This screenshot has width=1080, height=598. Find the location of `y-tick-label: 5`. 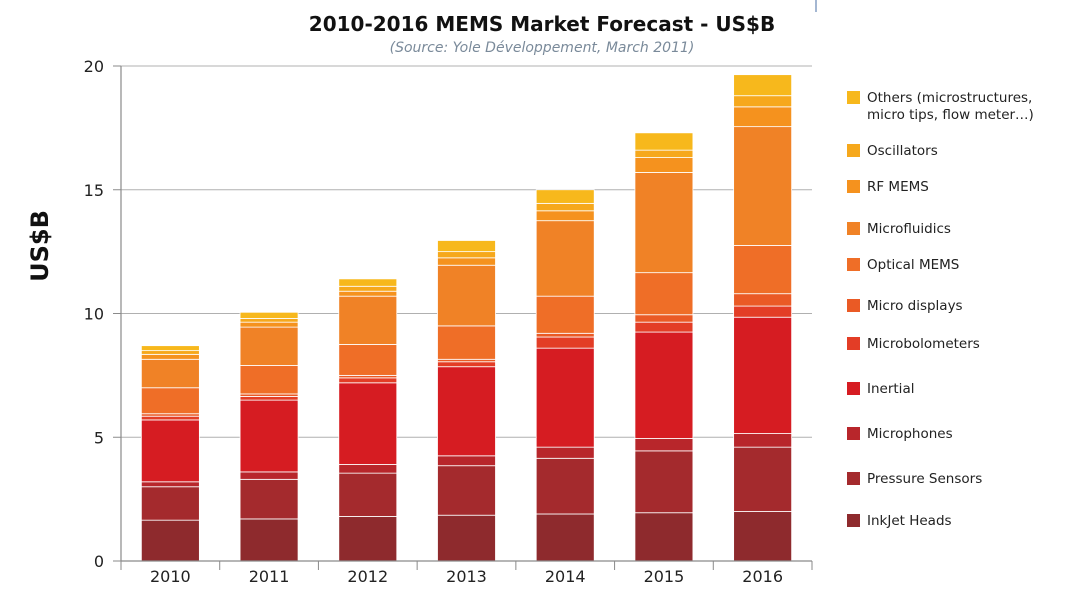

y-tick-label: 5 is located at coordinates (99, 437).